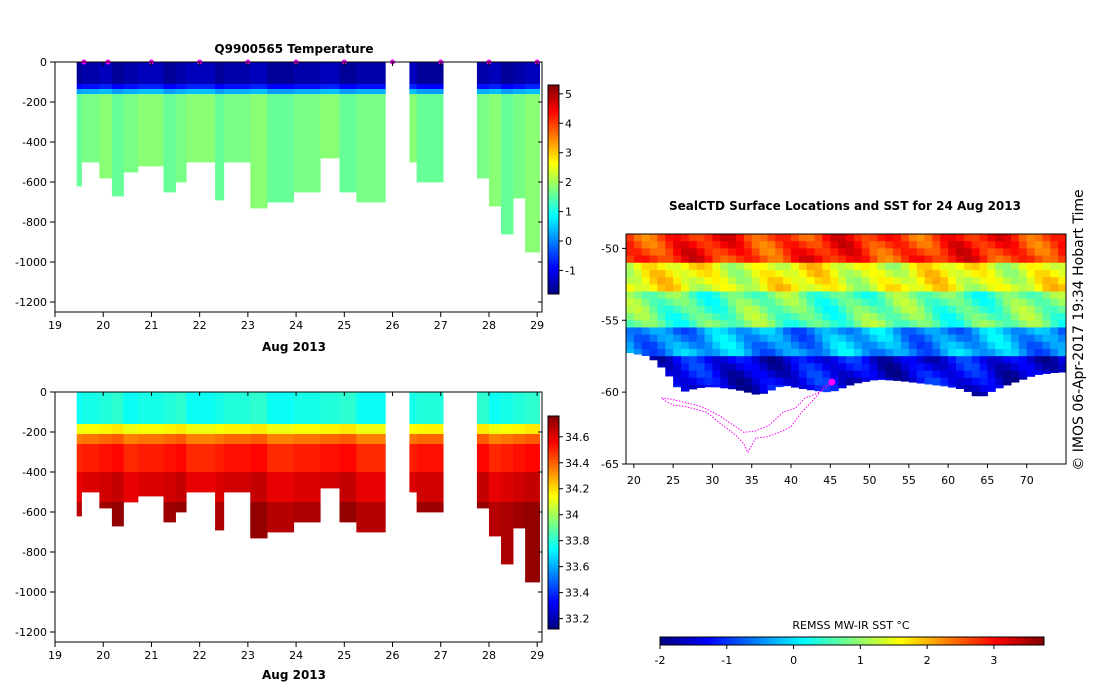 The width and height of the screenshot is (1099, 700). Describe the element at coordinates (296, 325) in the screenshot. I see `temperature-x-tick-label: 24` at that location.